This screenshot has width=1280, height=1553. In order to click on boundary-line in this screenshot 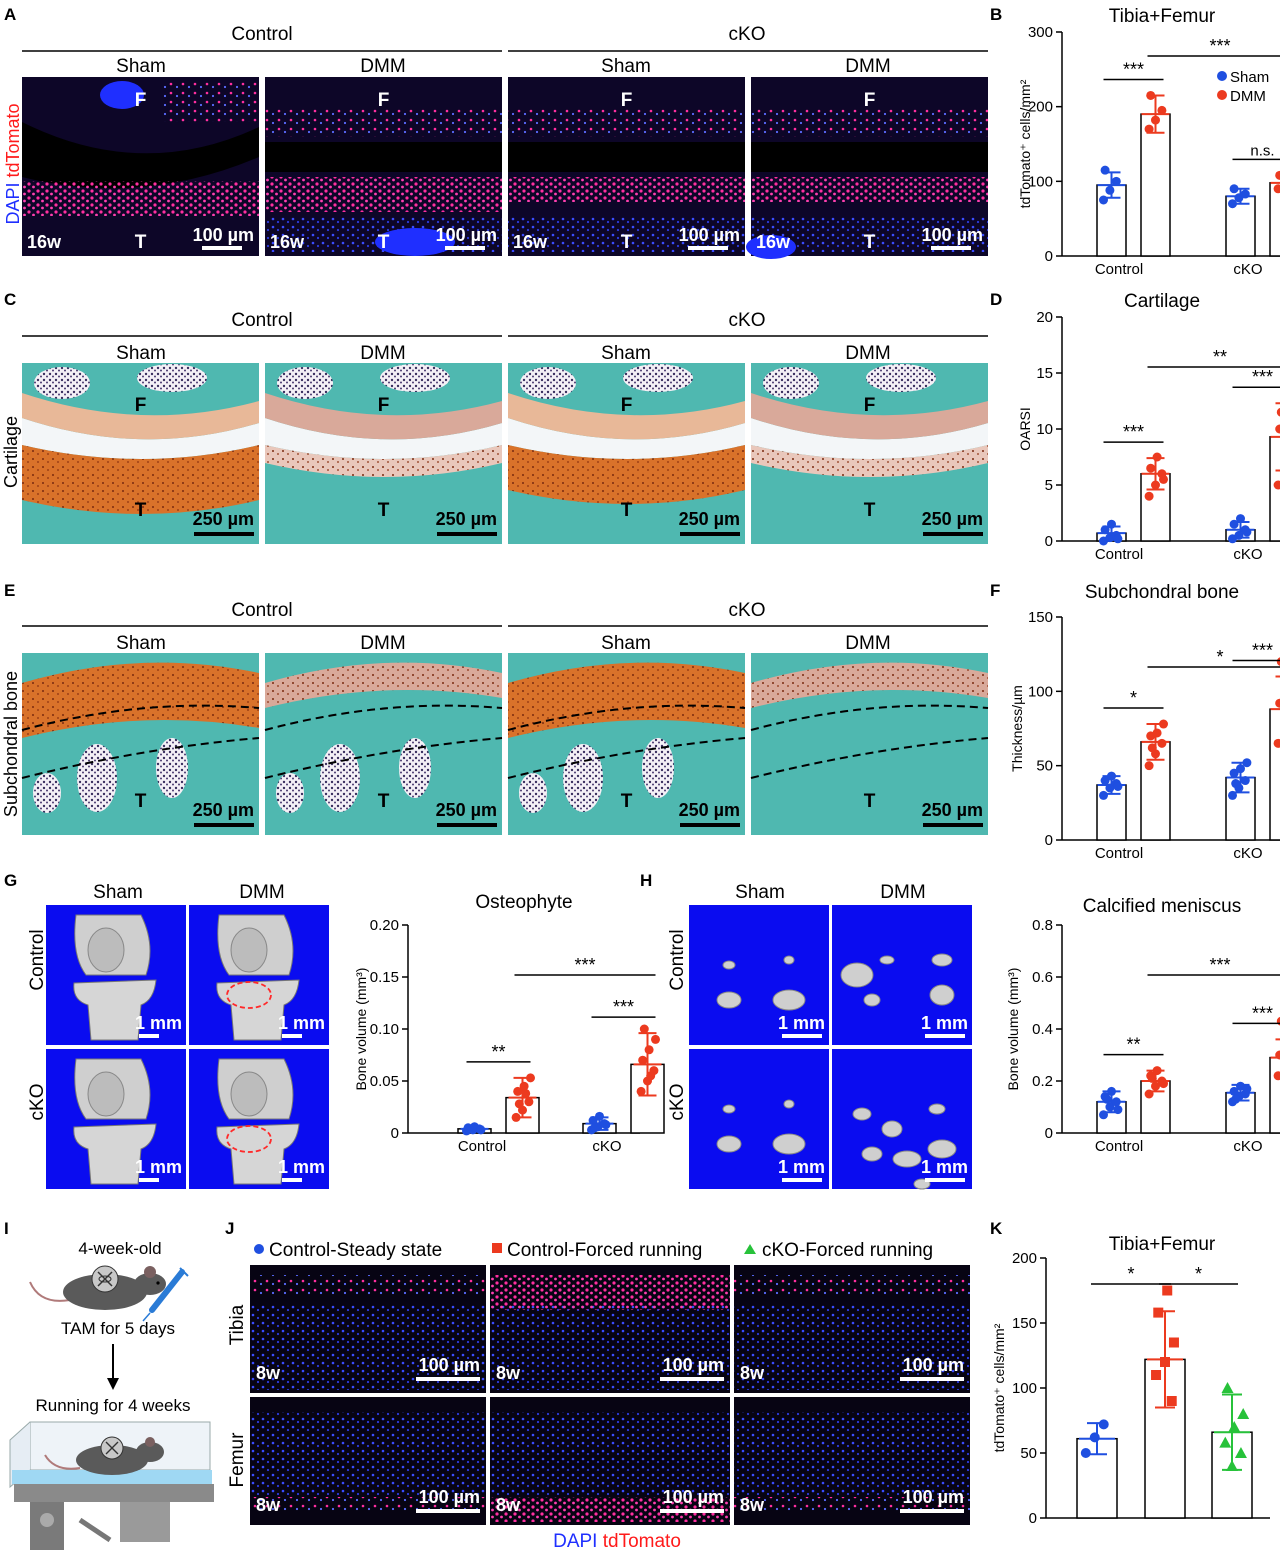, I will do `click(869, 717)`.